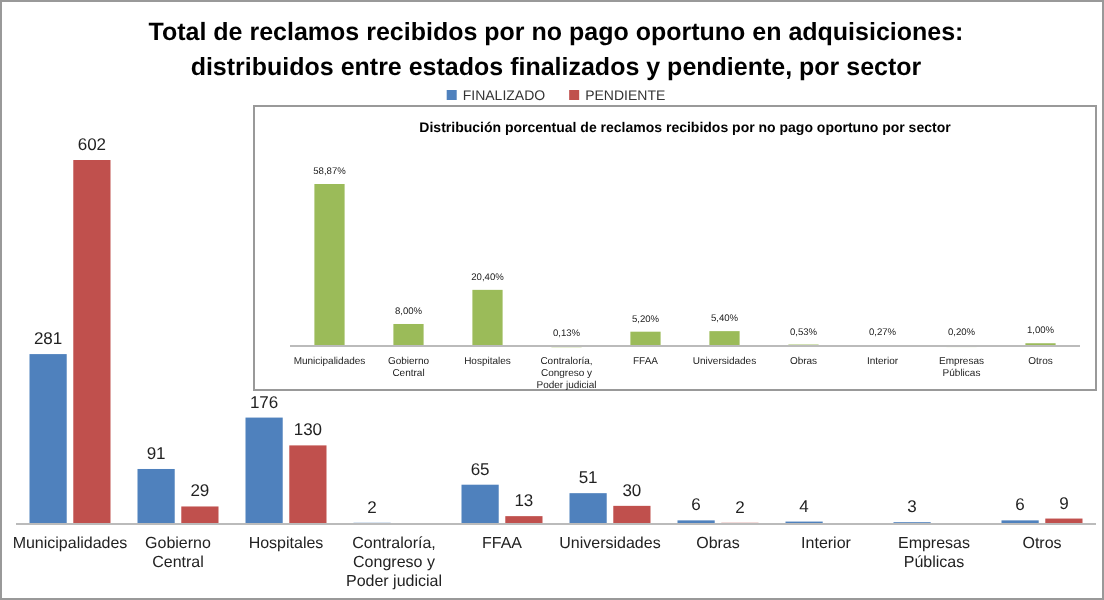 This screenshot has width=1104, height=600. I want to click on data-label: 91, so click(156, 452).